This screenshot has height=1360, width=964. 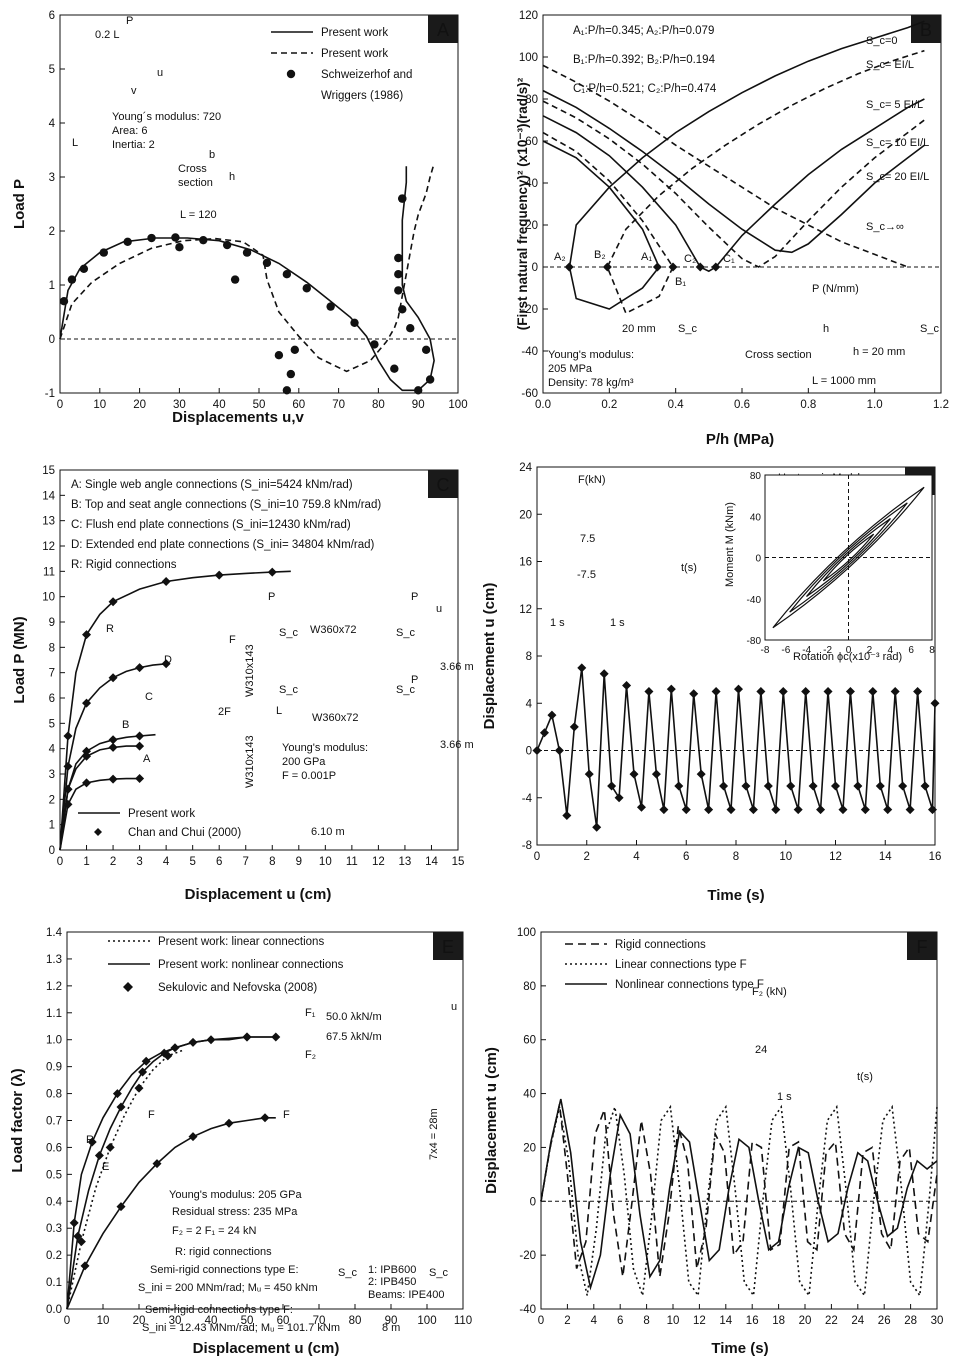 What do you see at coordinates (729, 259) in the screenshot?
I see `annotation-text: C₁` at bounding box center [729, 259].